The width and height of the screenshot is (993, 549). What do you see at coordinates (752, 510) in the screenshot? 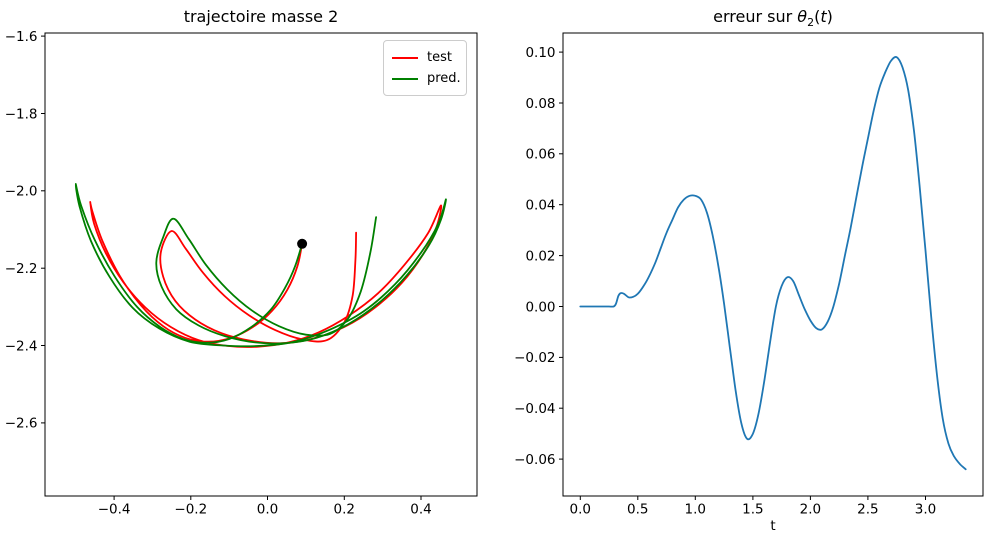
I see `x-tick-label: 1.5` at bounding box center [752, 510].